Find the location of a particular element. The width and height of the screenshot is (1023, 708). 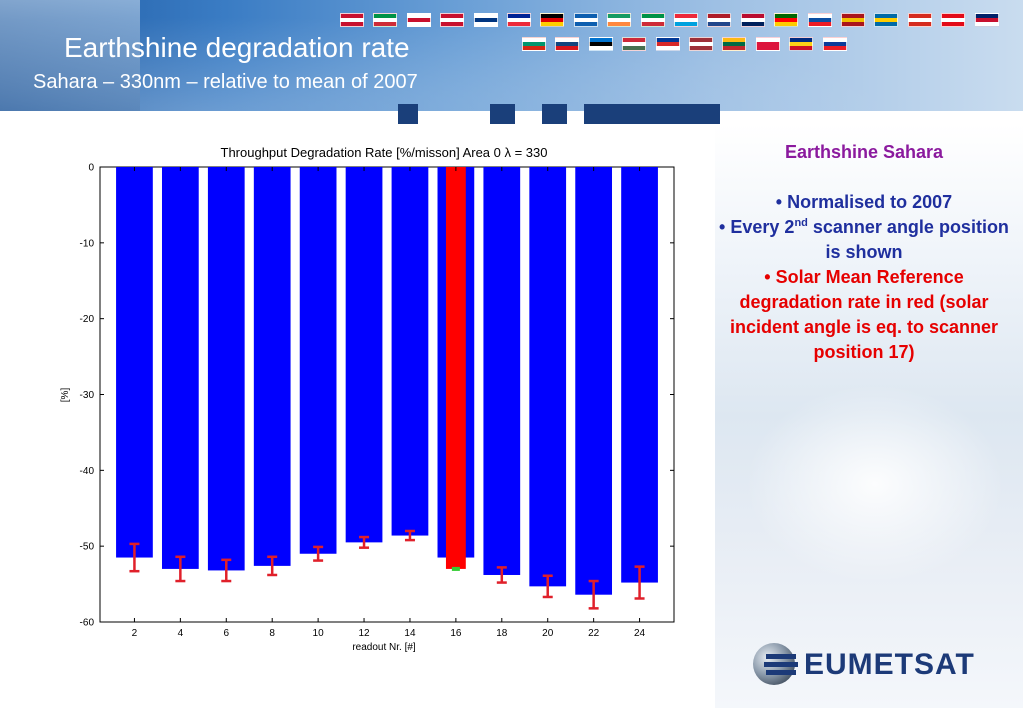

y-axis-label: [%] is located at coordinates (65, 395).